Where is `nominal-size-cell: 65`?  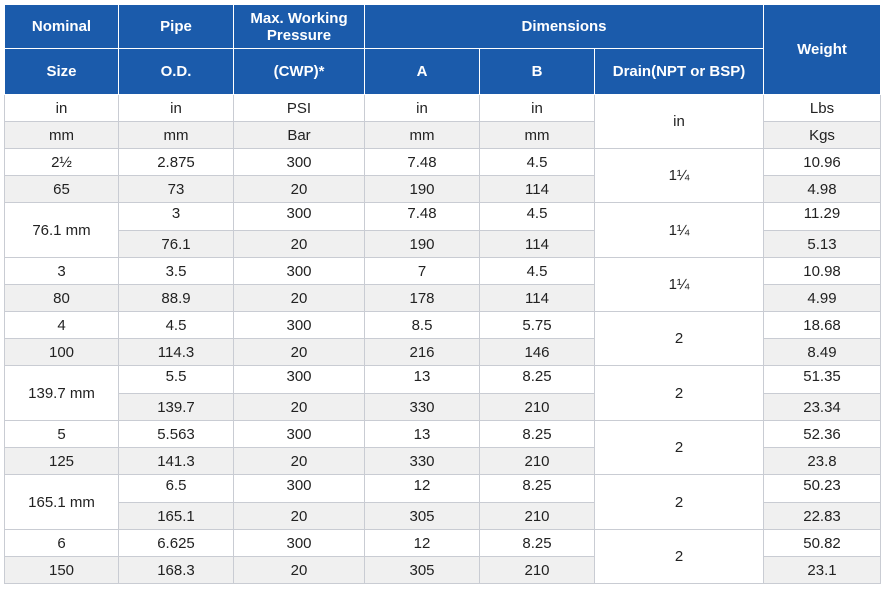
nominal-size-cell: 65 is located at coordinates (61, 189).